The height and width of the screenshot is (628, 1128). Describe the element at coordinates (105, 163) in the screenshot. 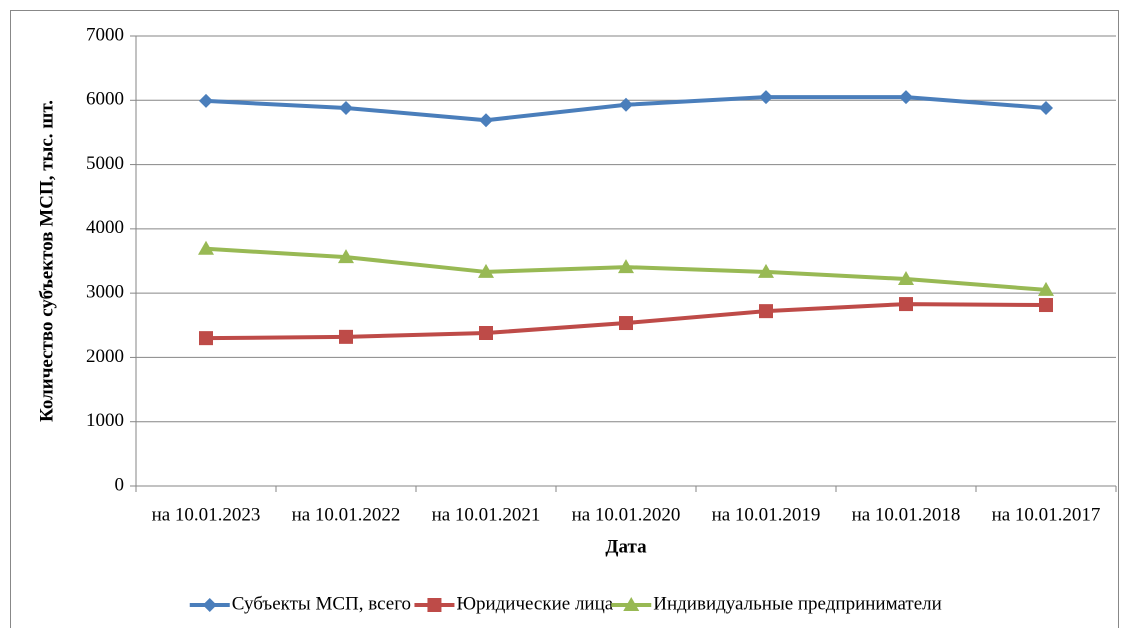

I see `y-tick-label: 5000` at that location.